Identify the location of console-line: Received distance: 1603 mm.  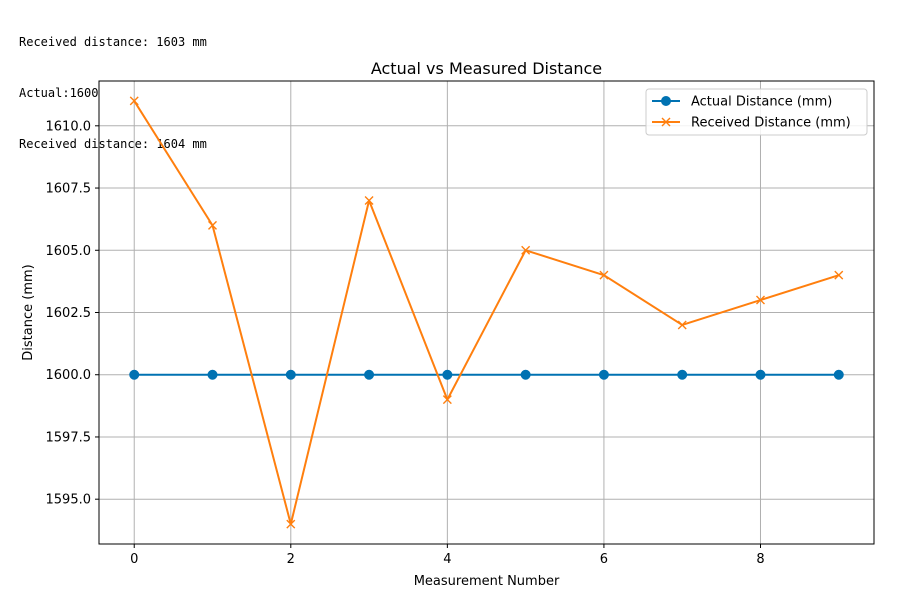
(113, 42).